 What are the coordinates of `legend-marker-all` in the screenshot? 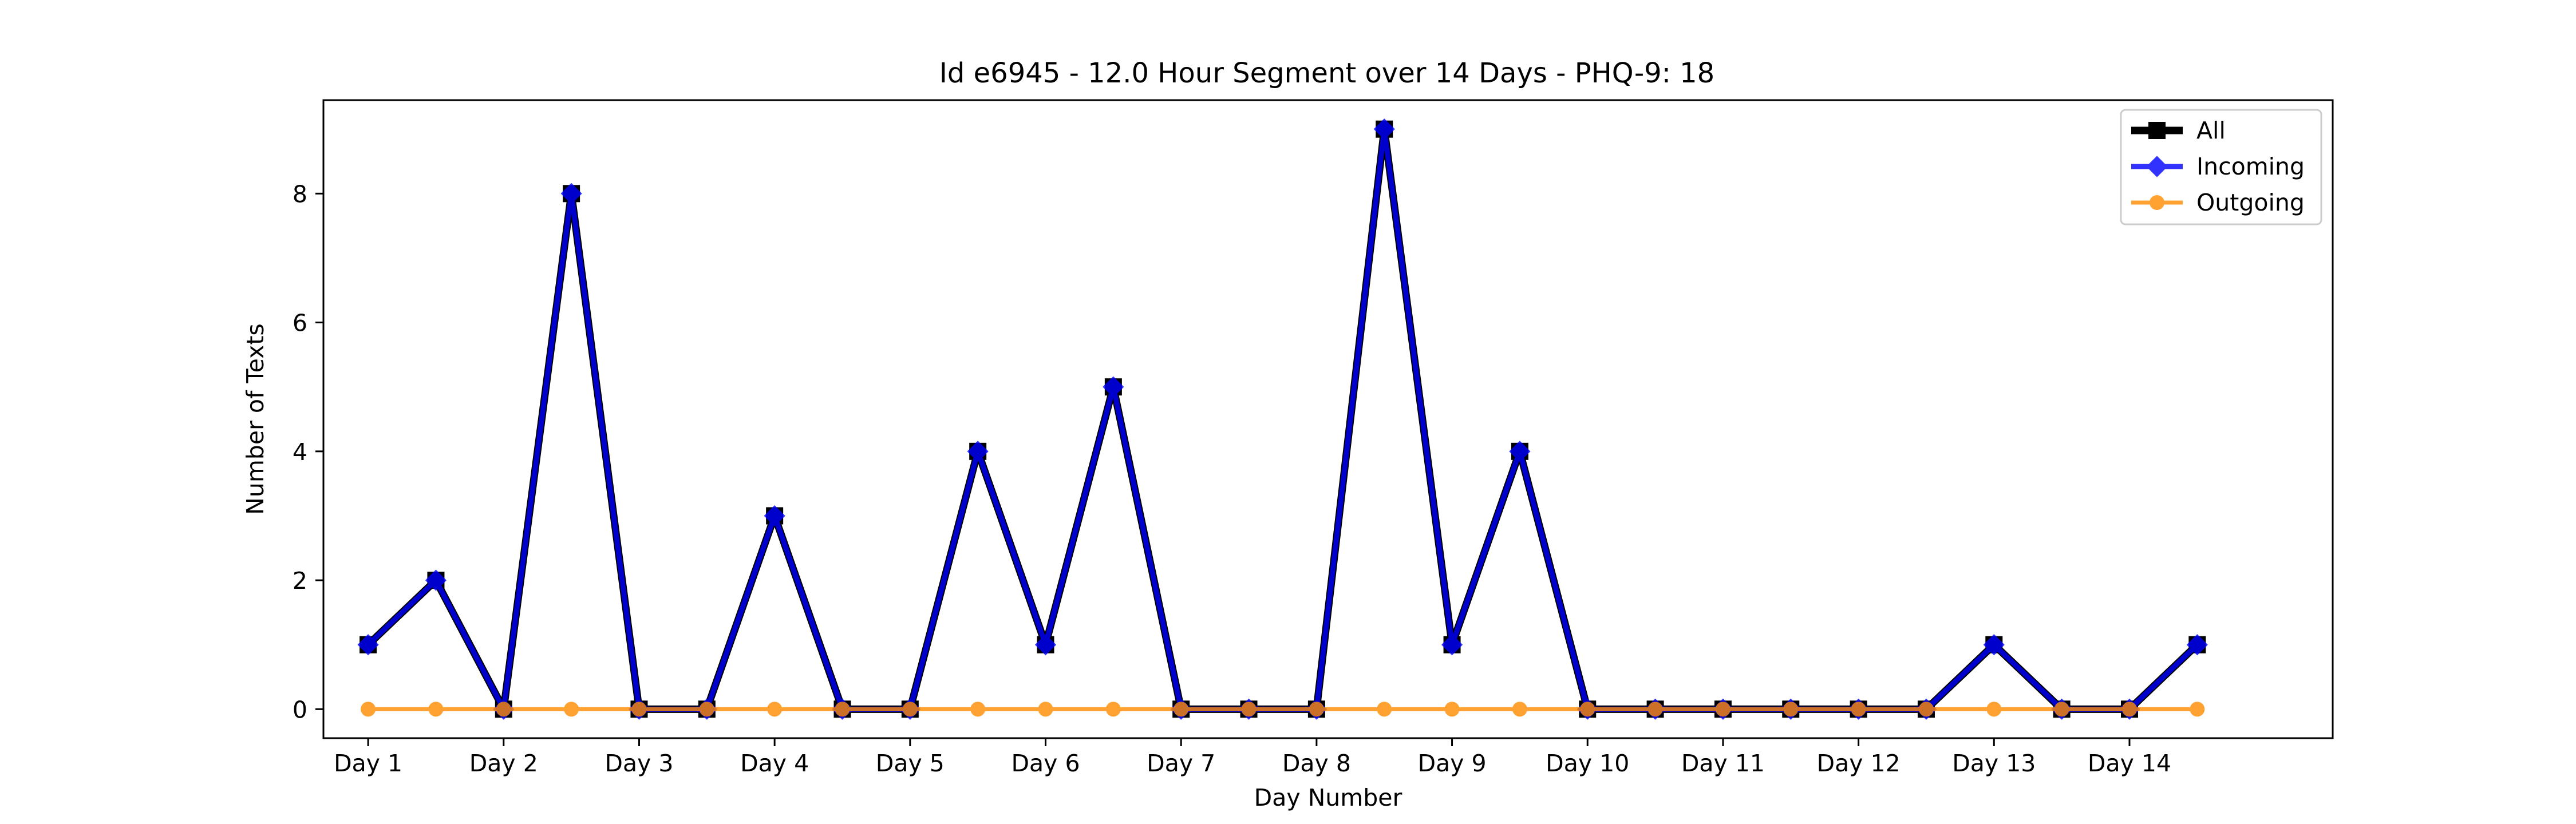 It's located at (2157, 130).